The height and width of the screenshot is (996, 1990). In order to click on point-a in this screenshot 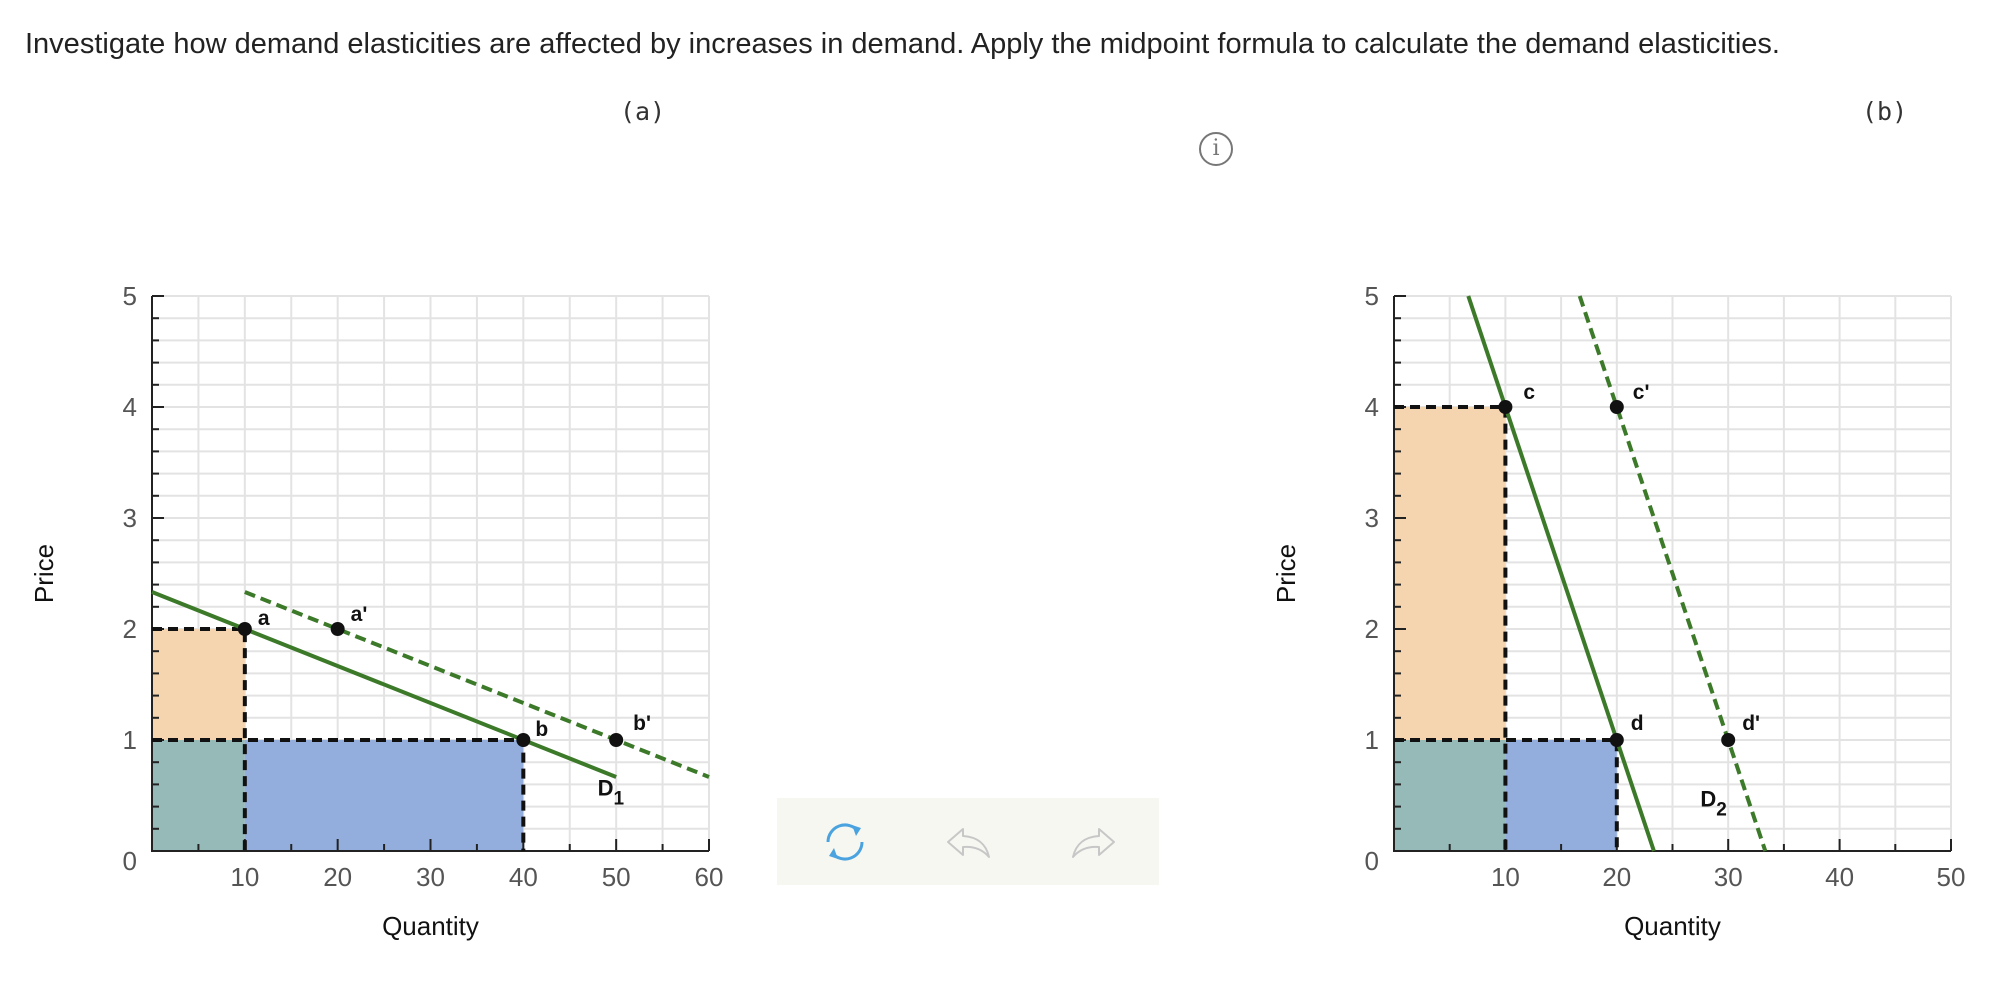, I will do `click(244, 629)`.